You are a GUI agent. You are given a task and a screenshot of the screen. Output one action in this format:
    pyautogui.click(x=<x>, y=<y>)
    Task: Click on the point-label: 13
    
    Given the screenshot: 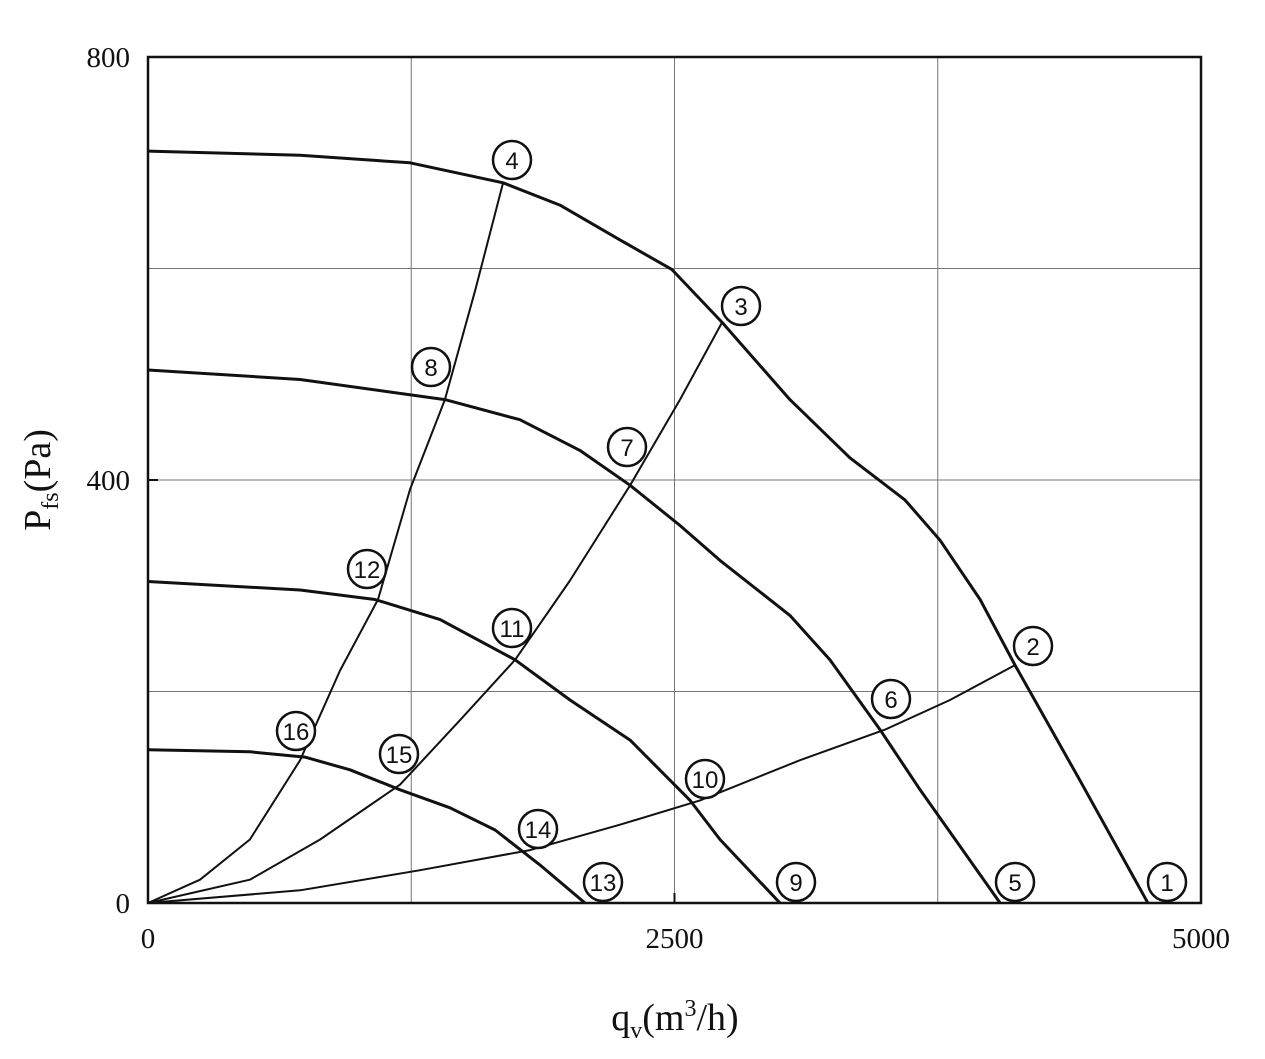 What is the action you would take?
    pyautogui.click(x=603, y=883)
    